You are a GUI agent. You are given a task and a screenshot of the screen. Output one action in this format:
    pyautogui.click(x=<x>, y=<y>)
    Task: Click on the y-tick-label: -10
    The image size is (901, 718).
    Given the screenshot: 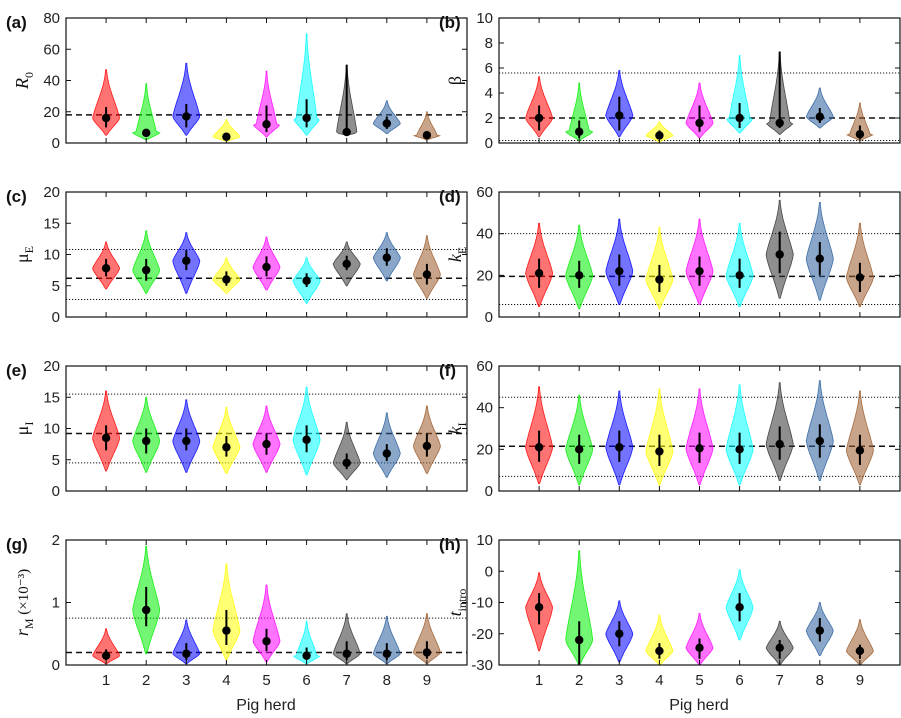 What is the action you would take?
    pyautogui.click(x=482, y=603)
    